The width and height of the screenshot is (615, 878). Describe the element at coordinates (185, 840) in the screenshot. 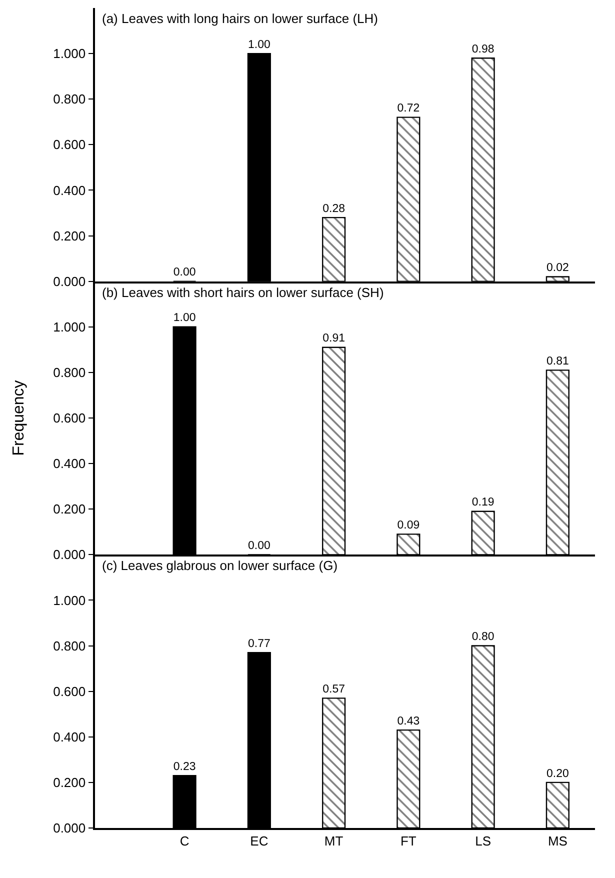

I see `x-tick-label: C` at that location.